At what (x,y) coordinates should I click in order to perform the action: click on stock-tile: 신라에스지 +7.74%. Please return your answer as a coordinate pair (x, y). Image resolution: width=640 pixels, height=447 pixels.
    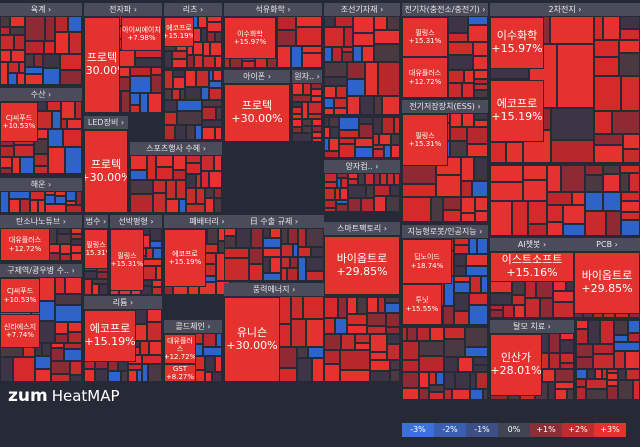
    Looking at the image, I should click on (20, 331).